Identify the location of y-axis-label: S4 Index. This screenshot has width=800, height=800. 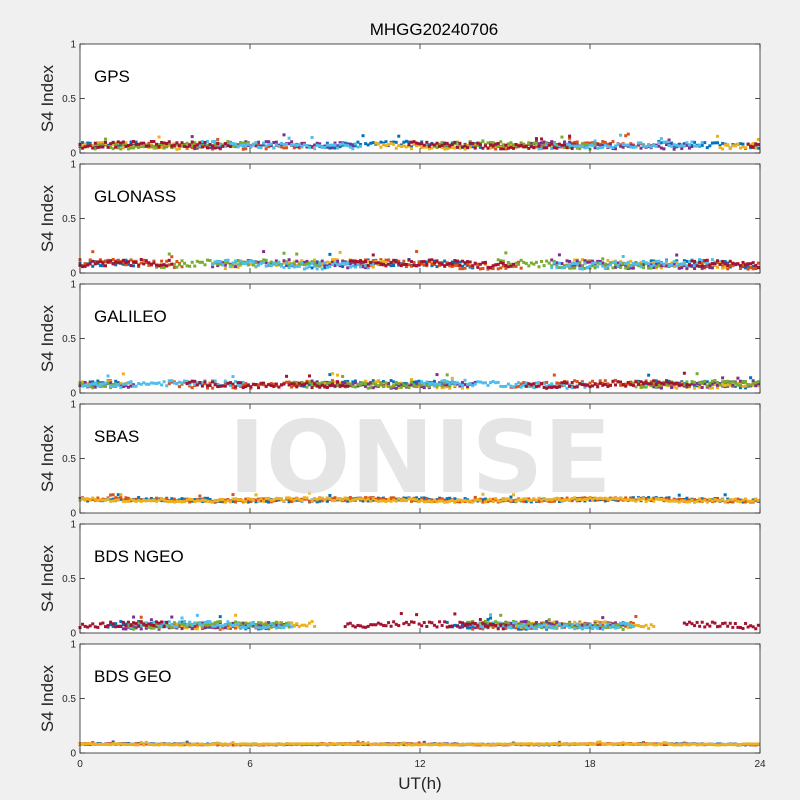
(47, 458).